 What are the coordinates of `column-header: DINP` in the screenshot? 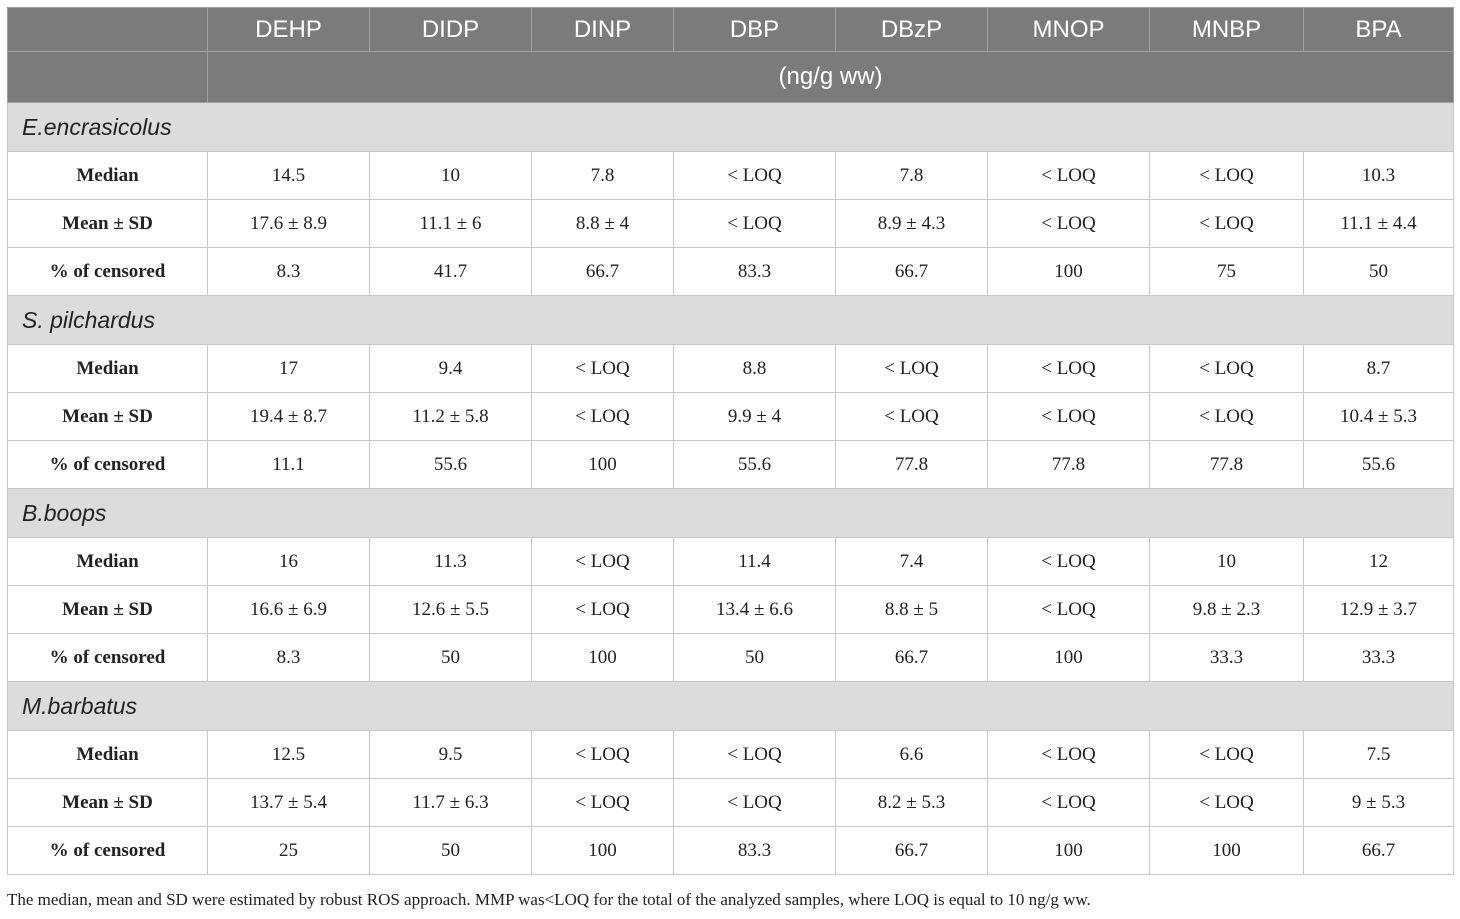 It's located at (602, 29).